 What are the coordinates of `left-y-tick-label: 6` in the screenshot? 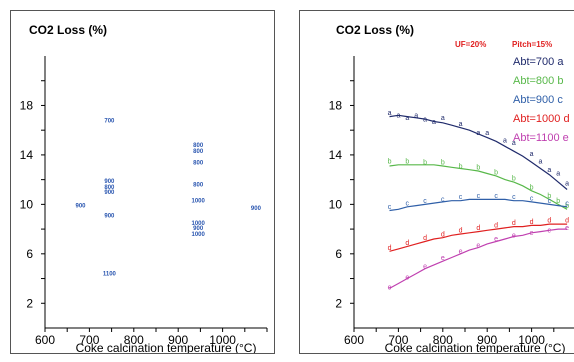 It's located at (29, 254).